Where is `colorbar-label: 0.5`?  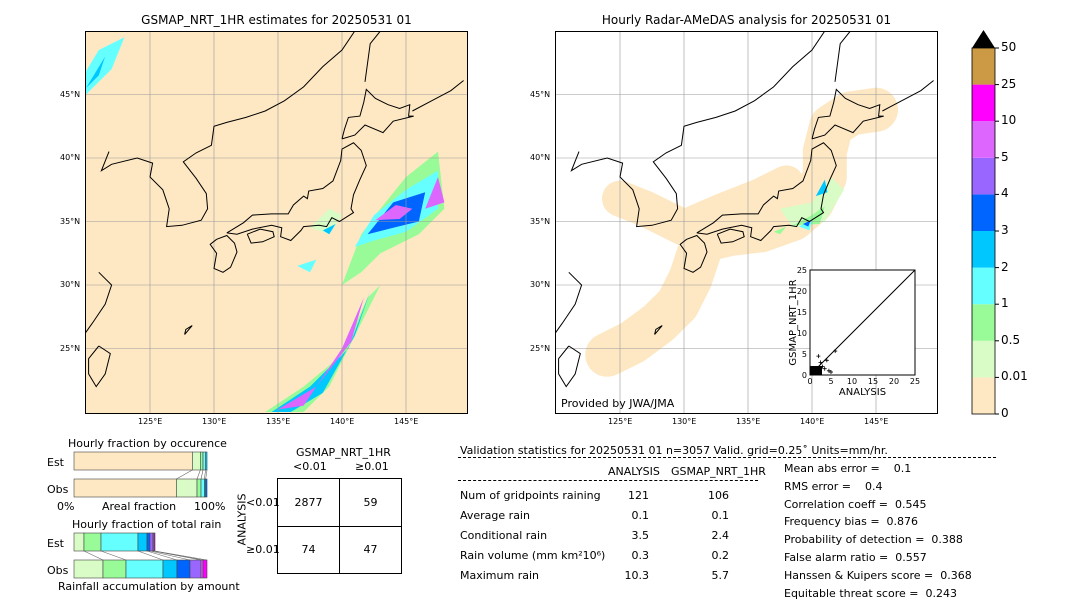
colorbar-label: 0.5 is located at coordinates (1011, 339).